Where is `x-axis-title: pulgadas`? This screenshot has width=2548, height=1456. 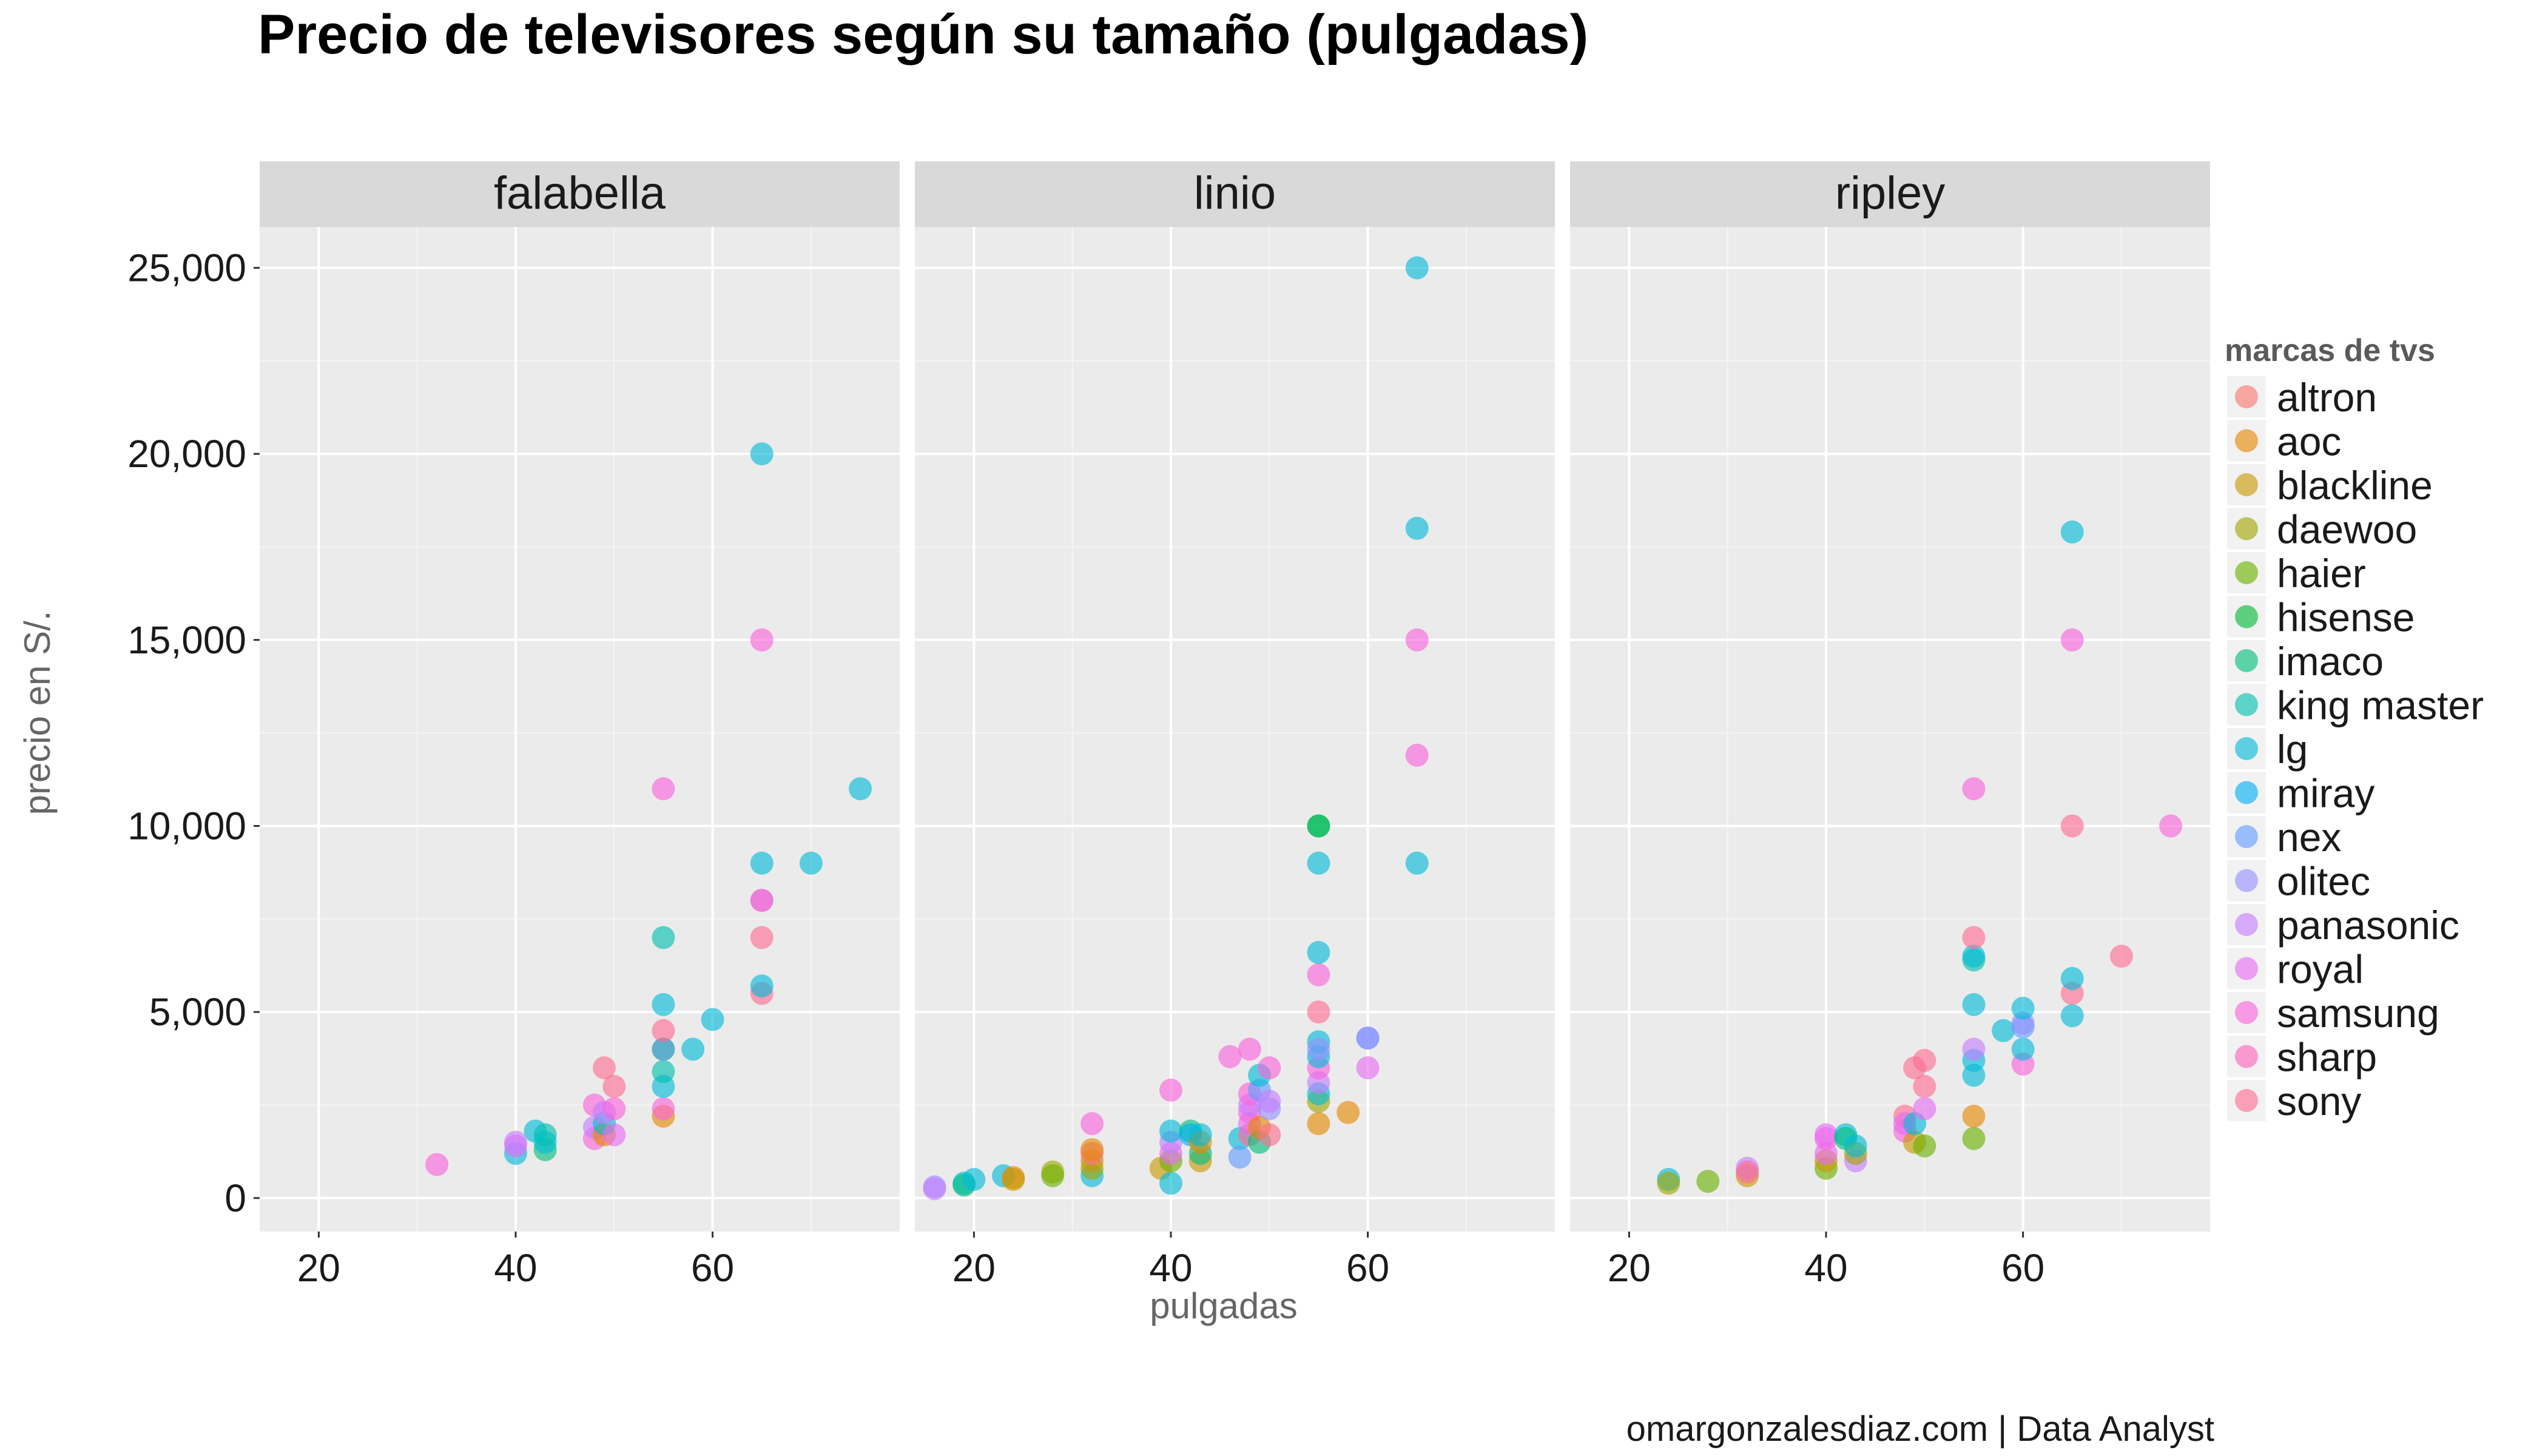
x-axis-title: pulgadas is located at coordinates (1224, 1306).